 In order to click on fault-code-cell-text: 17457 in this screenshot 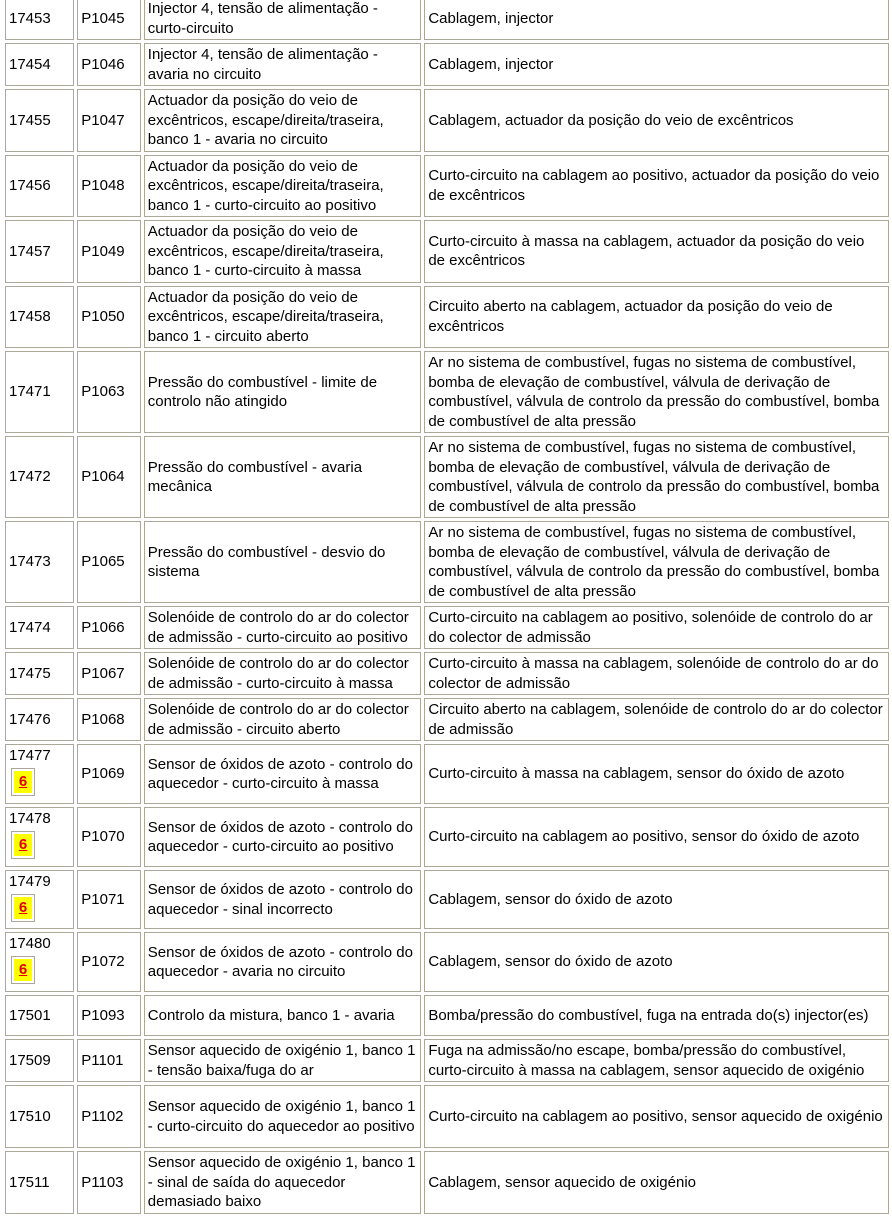, I will do `click(30, 251)`.